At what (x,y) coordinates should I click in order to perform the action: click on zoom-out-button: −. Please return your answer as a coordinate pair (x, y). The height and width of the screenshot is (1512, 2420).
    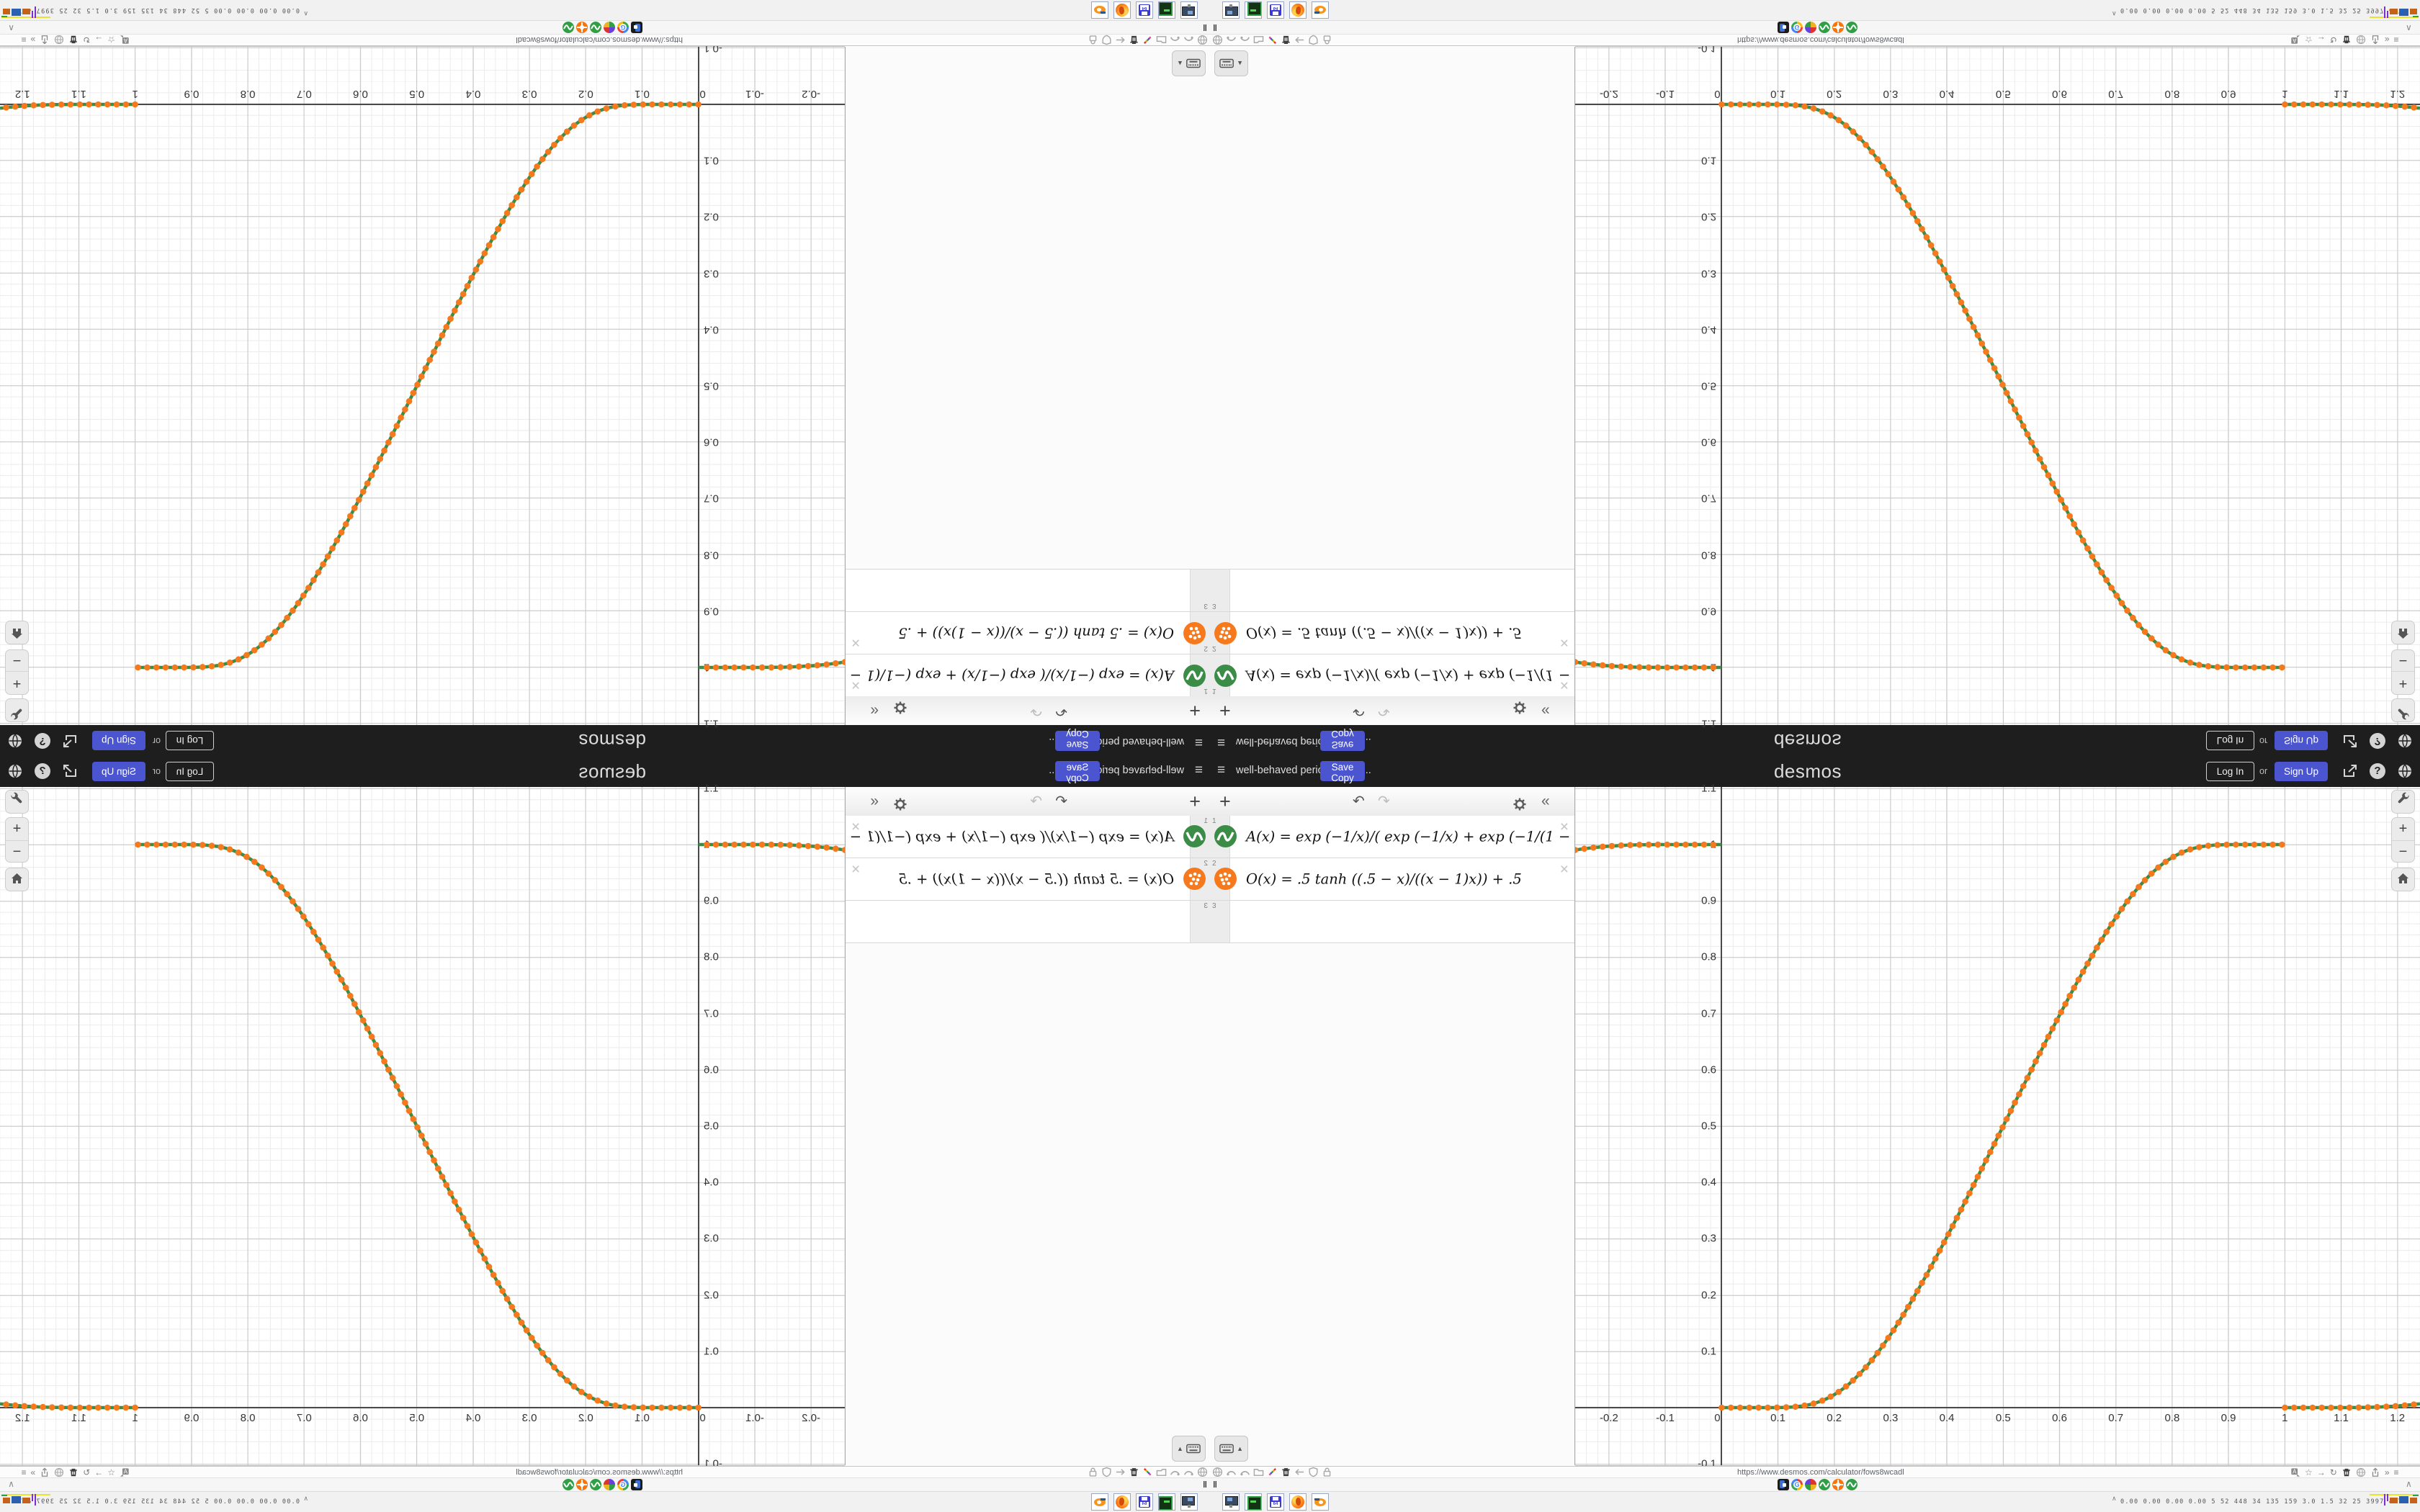
    Looking at the image, I should click on (17, 852).